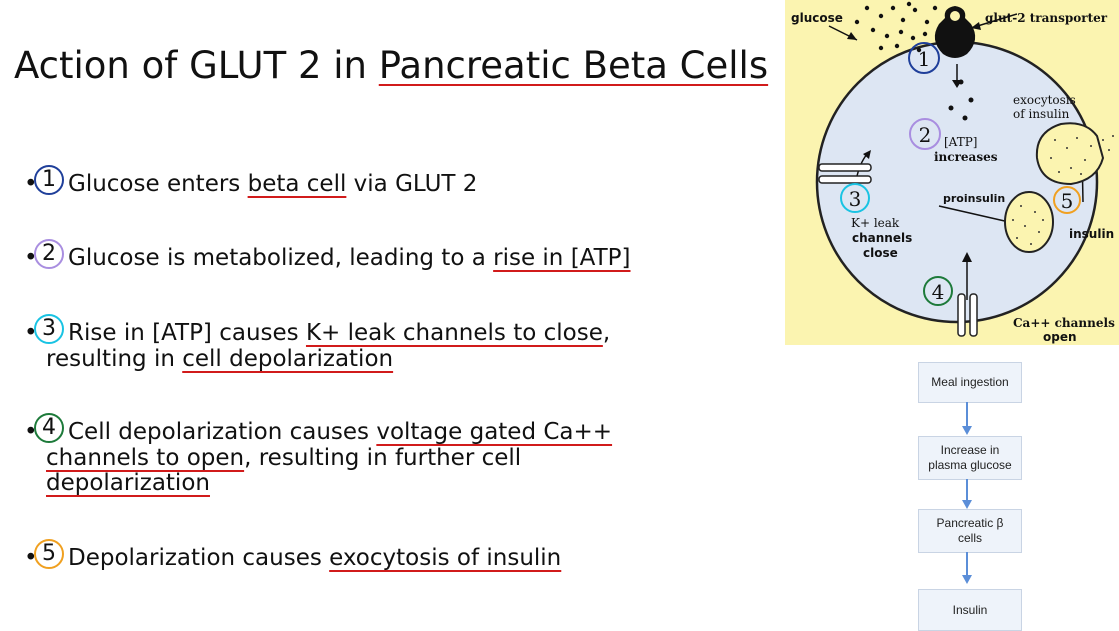 This screenshot has width=1119, height=631. What do you see at coordinates (562, 258) in the screenshot?
I see `underlined-term: rise in [ATP]` at bounding box center [562, 258].